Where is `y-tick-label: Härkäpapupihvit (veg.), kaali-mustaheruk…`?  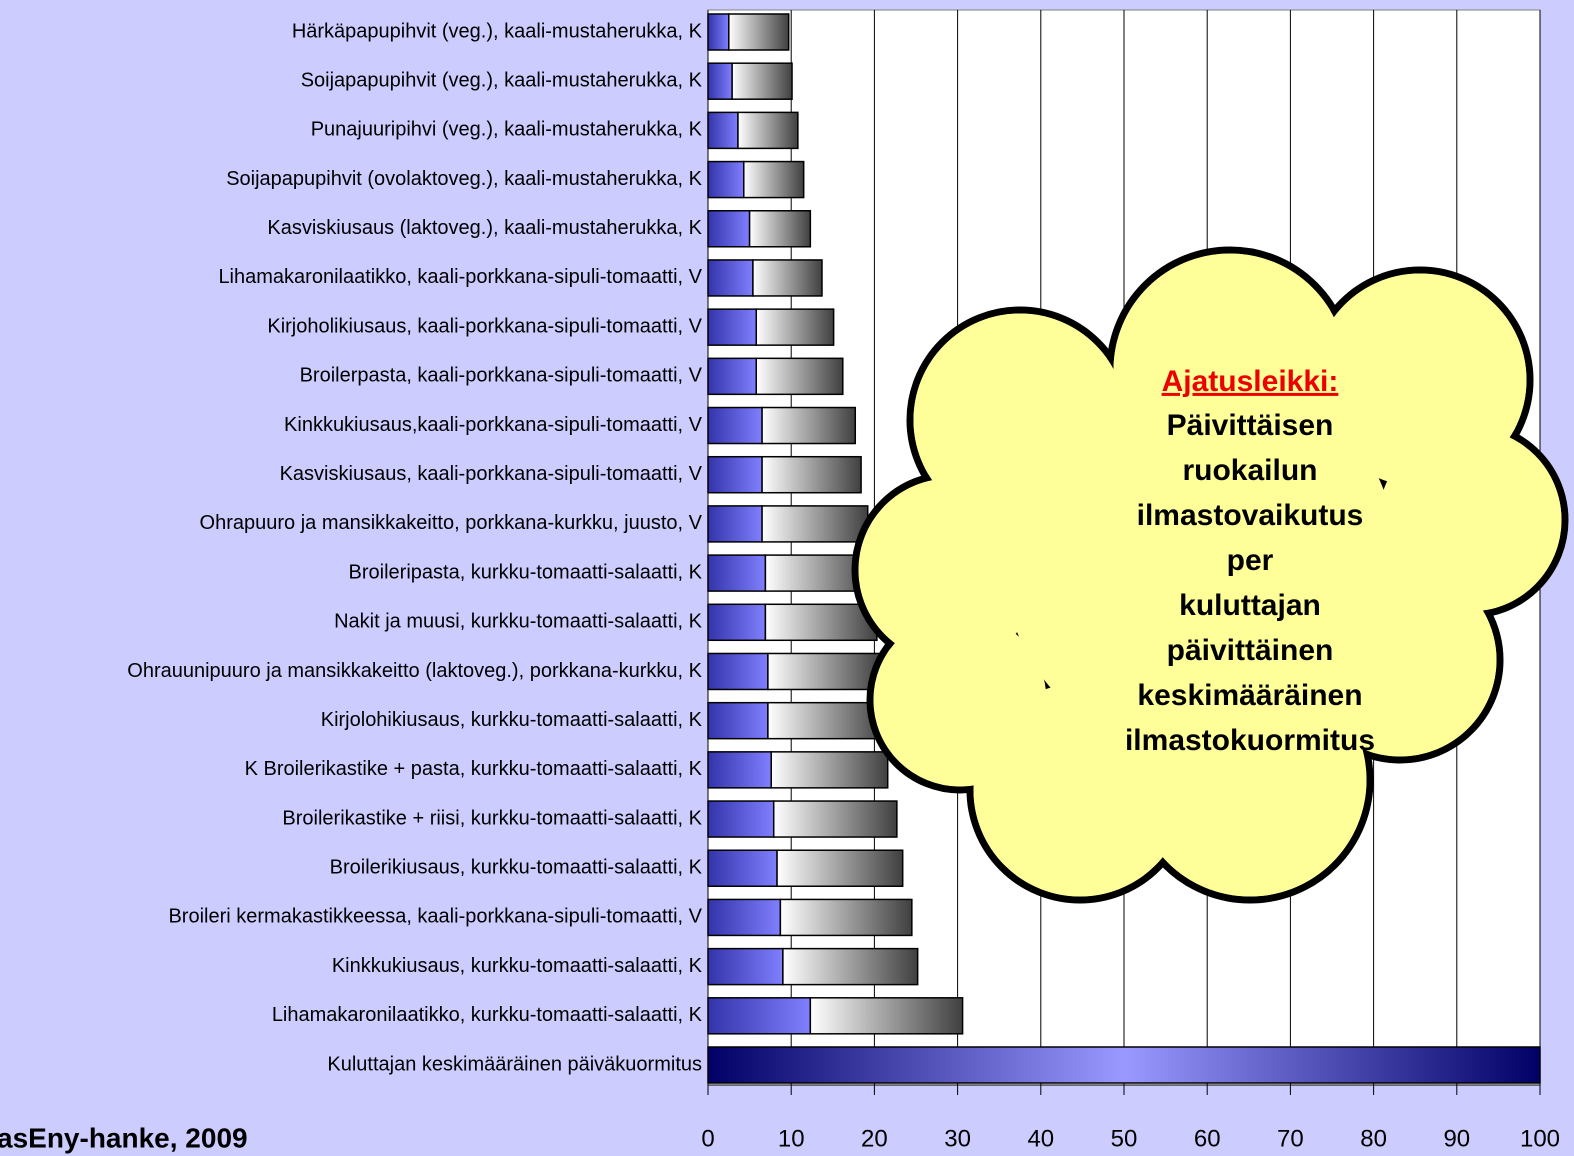 y-tick-label: Härkäpapupihvit (veg.), kaali-mustaheruk… is located at coordinates (497, 31).